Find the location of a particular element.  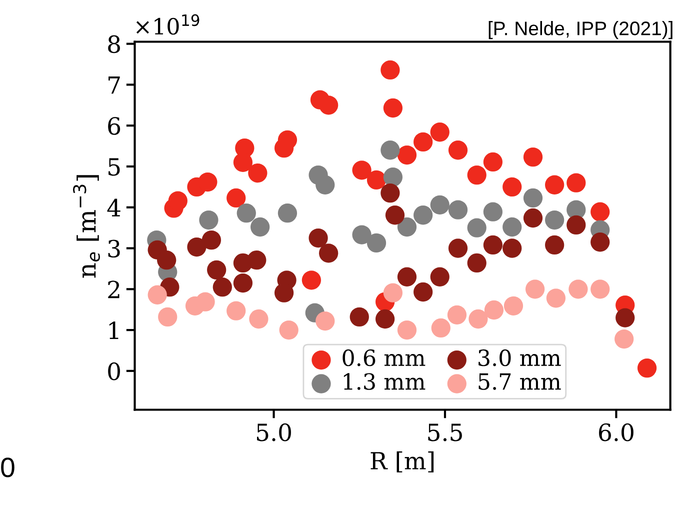

y-tick-label: 7 is located at coordinates (114, 85).